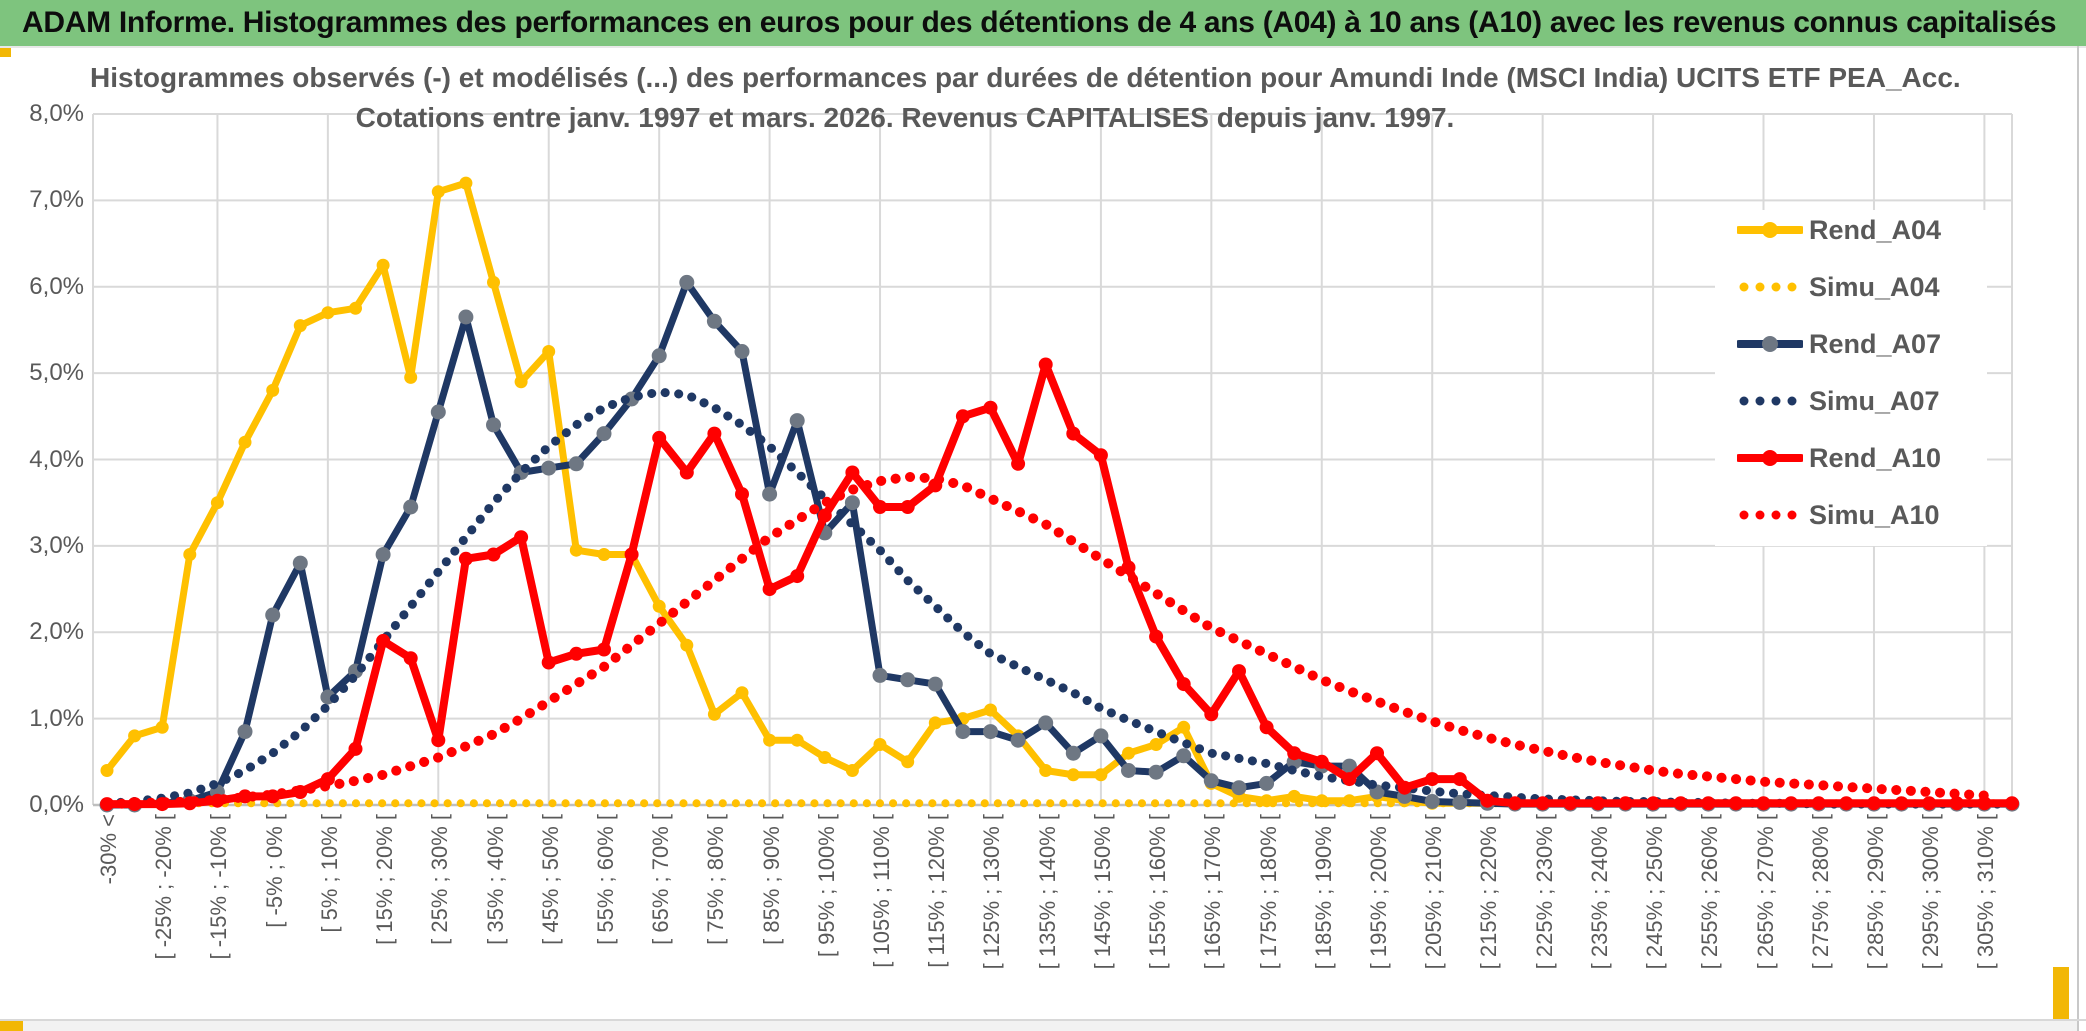  What do you see at coordinates (56, 804) in the screenshot?
I see `y-axis-label-0: 0,0%` at bounding box center [56, 804].